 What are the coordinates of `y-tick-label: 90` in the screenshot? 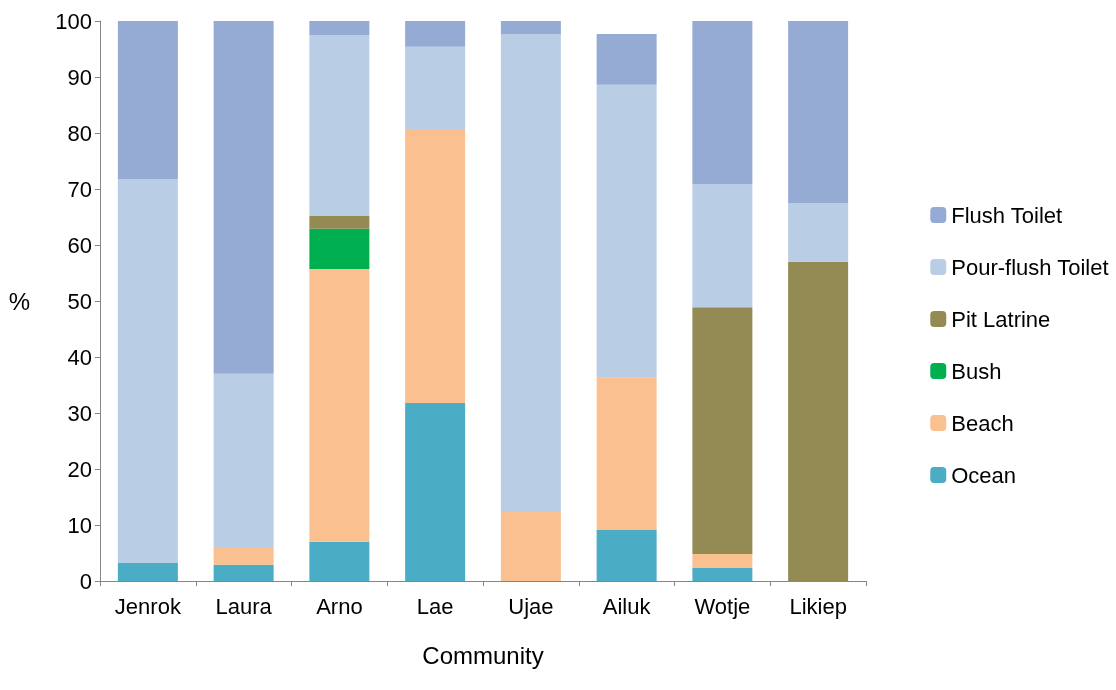 It's located at (79, 77).